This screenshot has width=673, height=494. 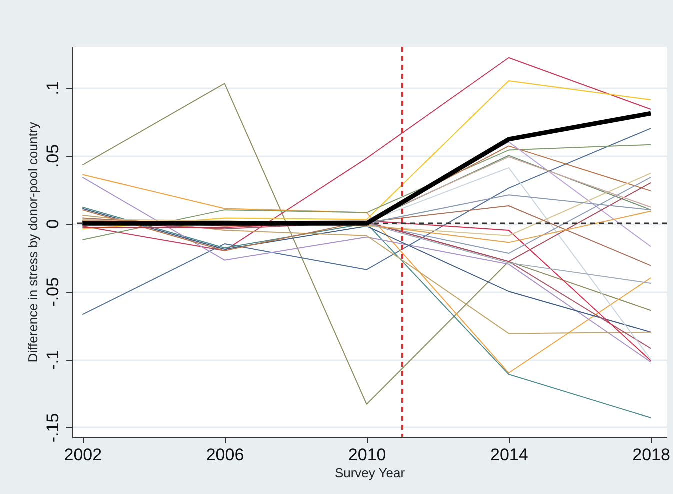 What do you see at coordinates (367, 455) in the screenshot?
I see `x-tick-label: 2010` at bounding box center [367, 455].